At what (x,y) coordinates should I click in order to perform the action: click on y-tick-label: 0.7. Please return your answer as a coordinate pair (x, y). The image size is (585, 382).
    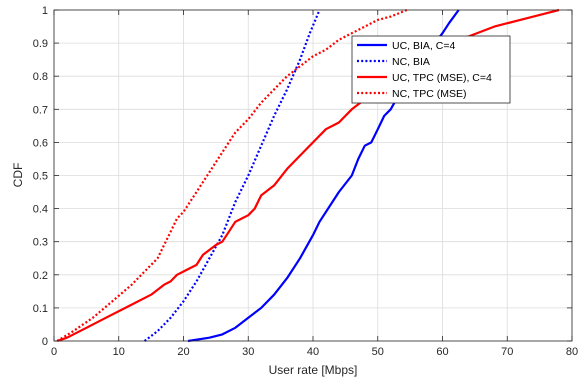
    Looking at the image, I should click on (40, 110).